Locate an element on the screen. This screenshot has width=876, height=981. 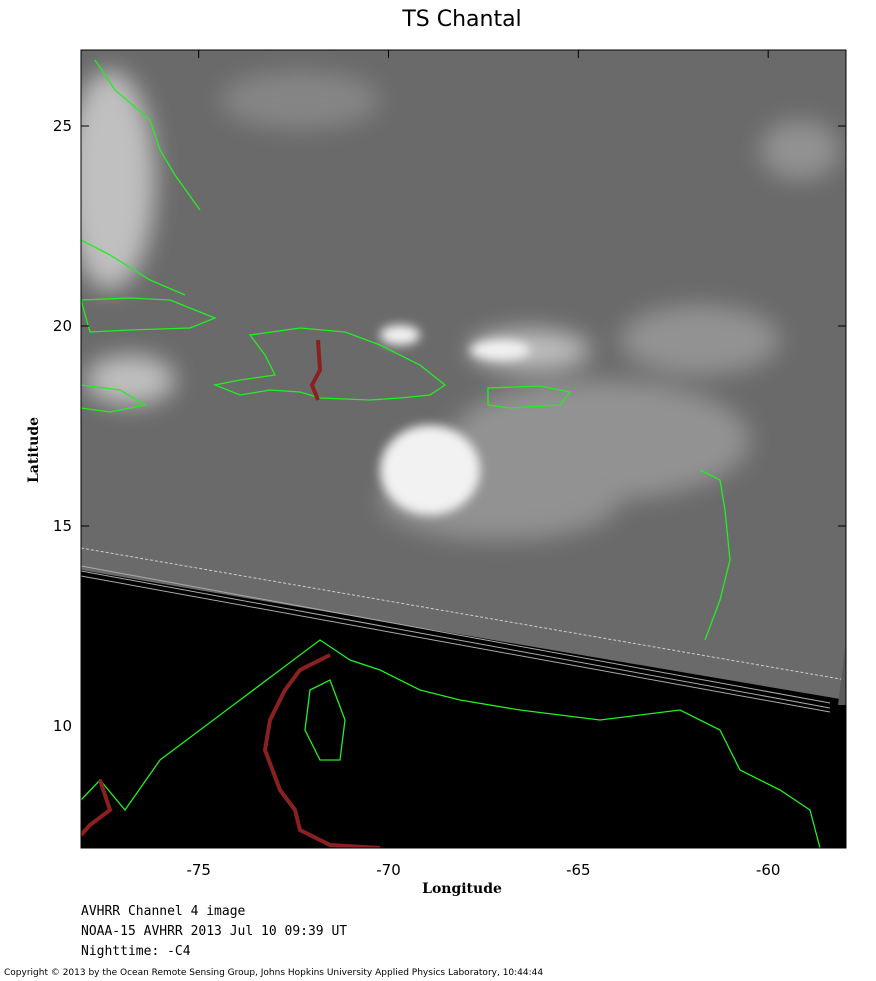
title: TS Chantal is located at coordinates (461, 19).